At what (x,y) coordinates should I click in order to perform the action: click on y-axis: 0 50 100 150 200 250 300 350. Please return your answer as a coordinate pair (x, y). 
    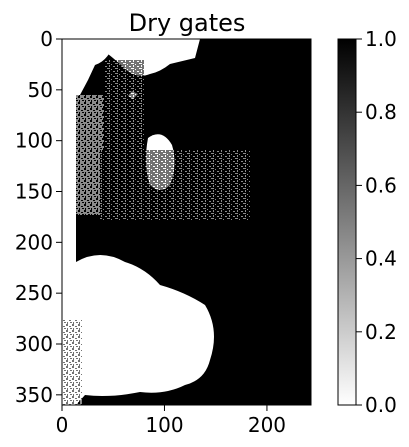
    Looking at the image, I should click on (38, 217).